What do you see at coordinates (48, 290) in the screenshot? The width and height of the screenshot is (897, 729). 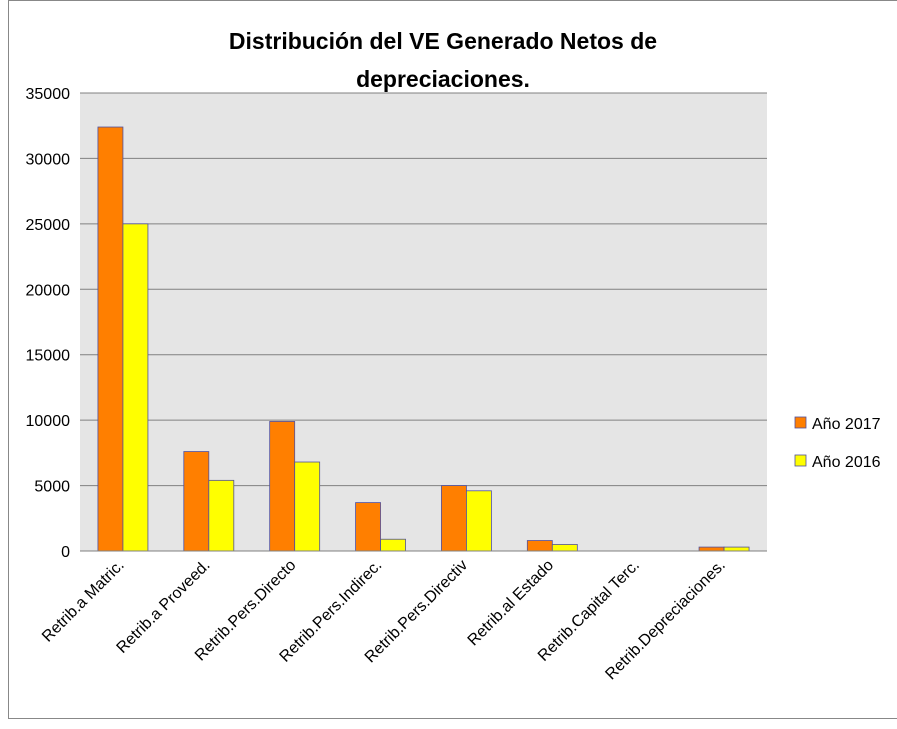 I see `y-tick-label: 20000` at bounding box center [48, 290].